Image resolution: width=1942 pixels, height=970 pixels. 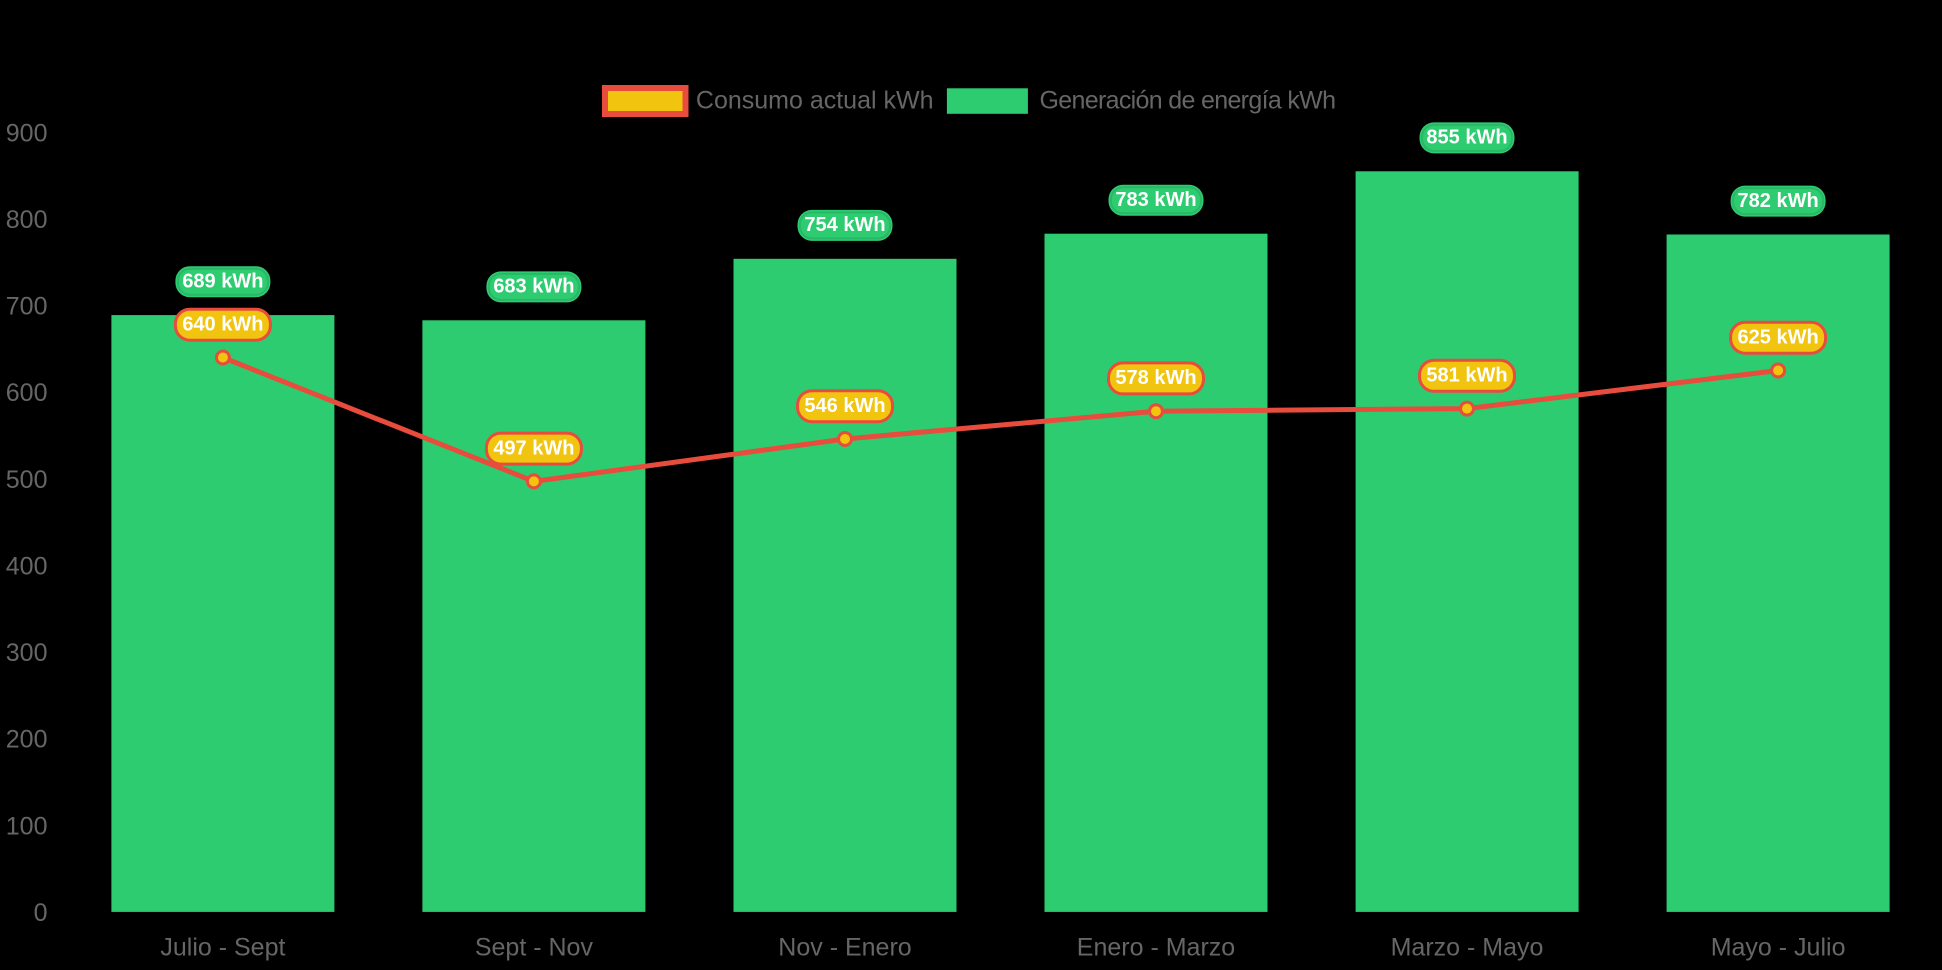 What do you see at coordinates (27, 133) in the screenshot?
I see `svg-text: 900` at bounding box center [27, 133].